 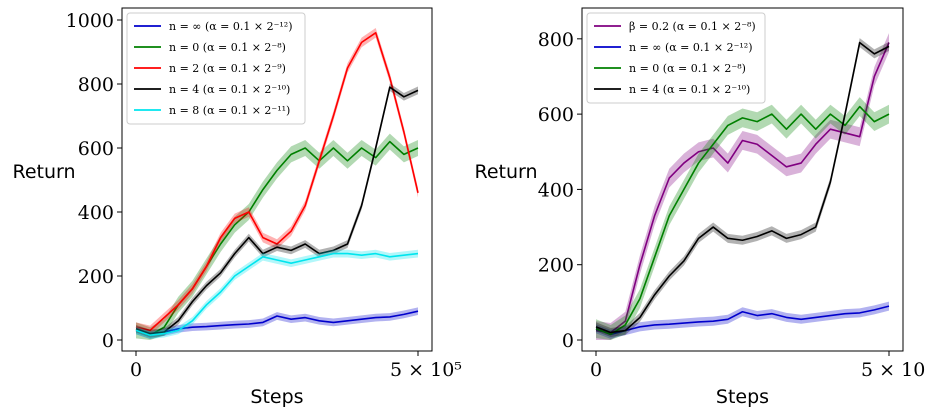 What do you see at coordinates (229, 110) in the screenshot?
I see `legend-entry: n = 8 (α = 0.1 × 2⁻¹¹)` at bounding box center [229, 110].